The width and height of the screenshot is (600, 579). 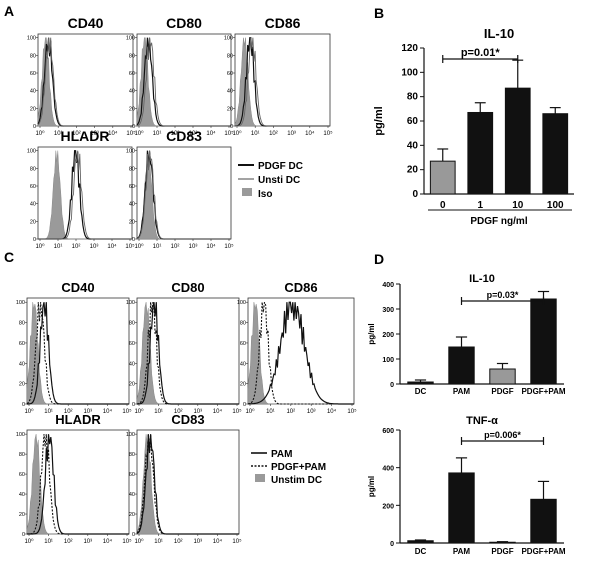 What do you see at coordinates (409, 48) in the screenshot?
I see `y-tick-label: 120` at bounding box center [409, 48].